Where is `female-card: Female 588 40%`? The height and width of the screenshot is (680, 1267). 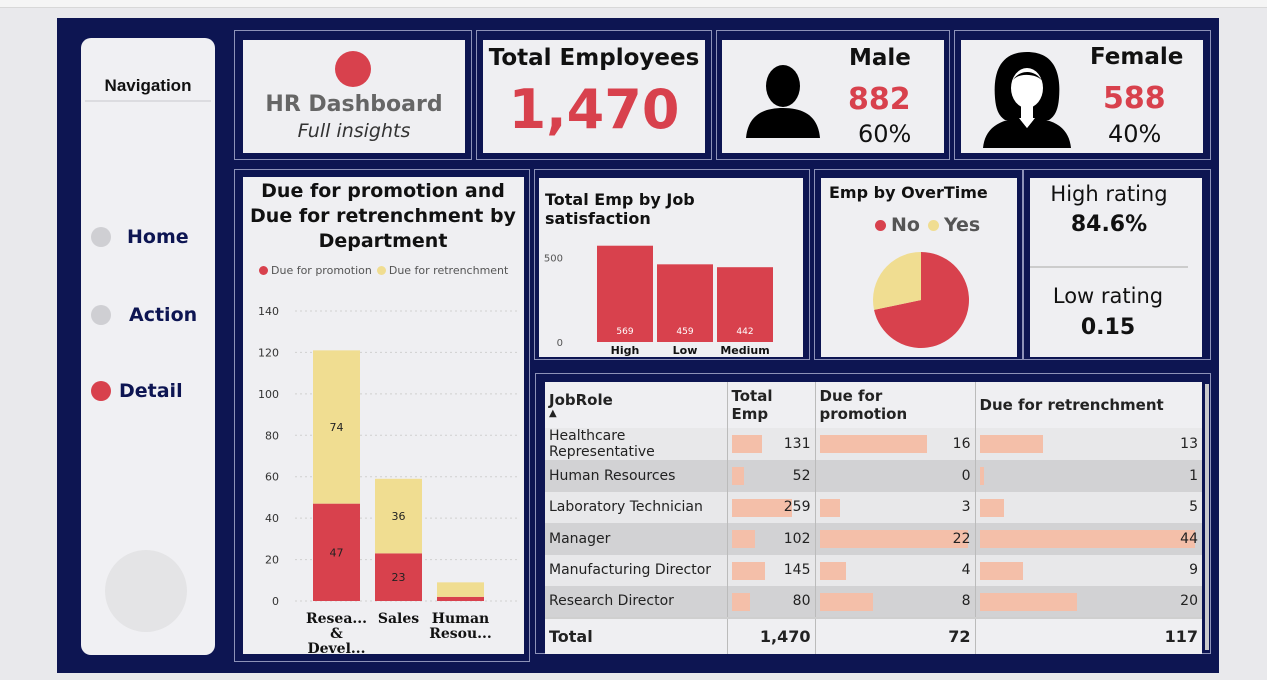
female-card: Female 588 40% is located at coordinates (1082, 96).